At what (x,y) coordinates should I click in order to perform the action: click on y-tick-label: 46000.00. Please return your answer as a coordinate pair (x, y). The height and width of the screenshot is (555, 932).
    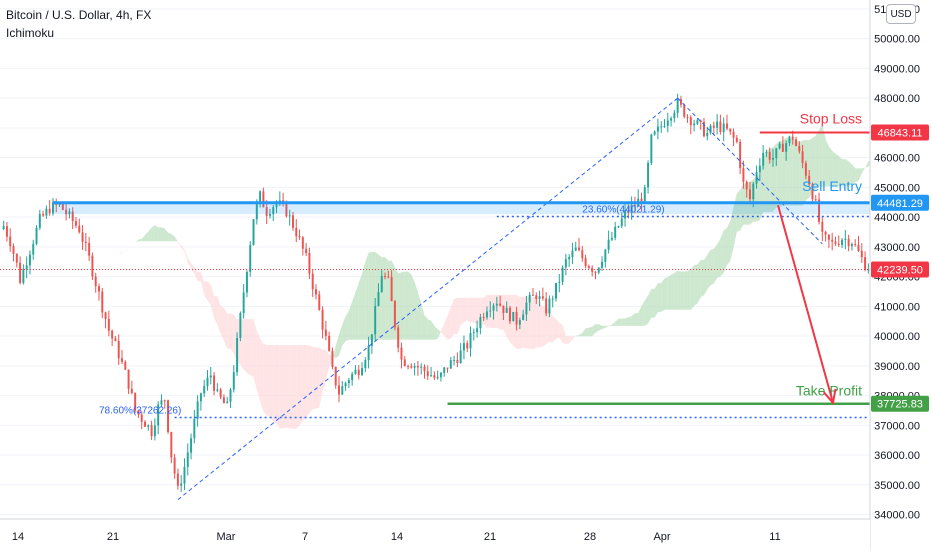
    Looking at the image, I should click on (897, 159).